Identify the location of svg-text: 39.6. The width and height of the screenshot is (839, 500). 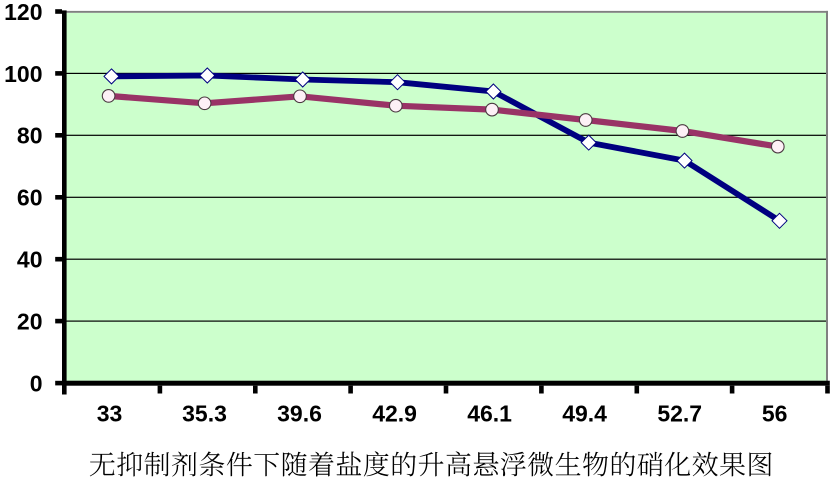
(299, 414).